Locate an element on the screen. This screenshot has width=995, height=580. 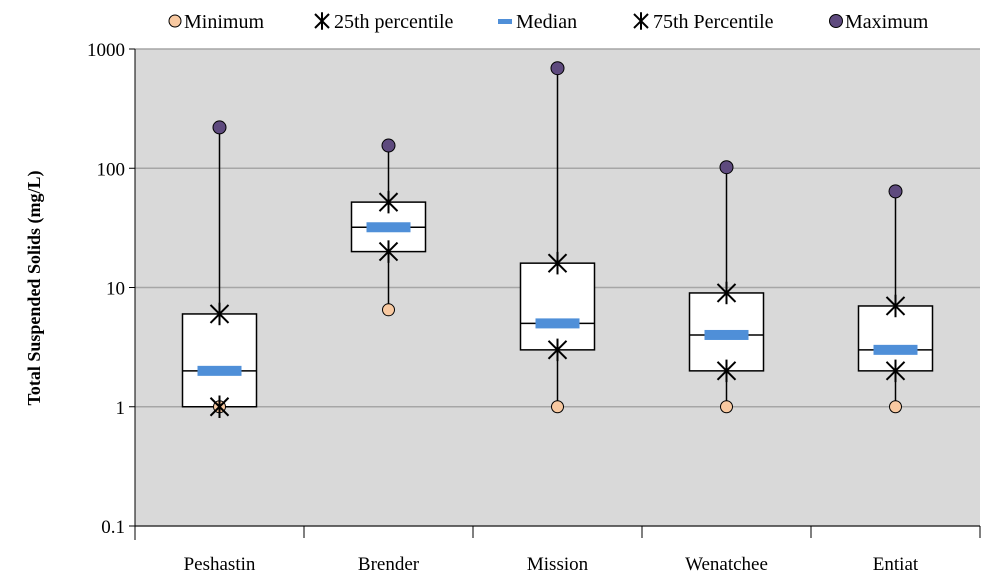
box-wenatchee is located at coordinates (726, 287).